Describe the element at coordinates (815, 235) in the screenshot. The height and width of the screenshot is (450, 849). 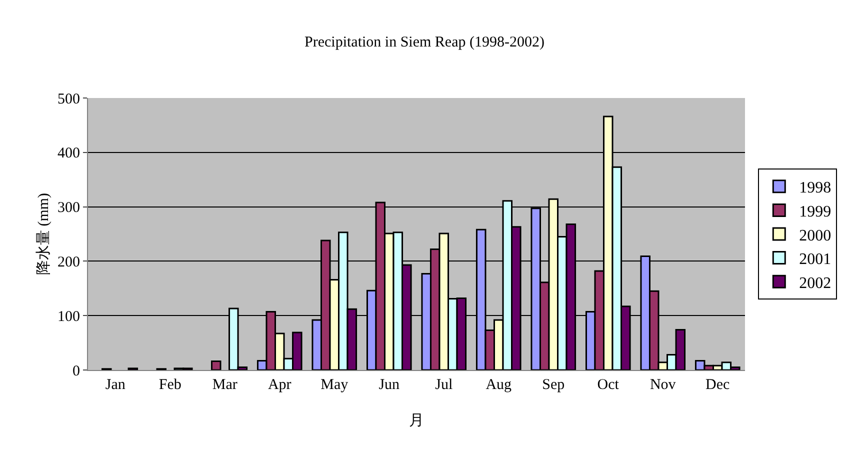
I see `legend-label: 2000` at that location.